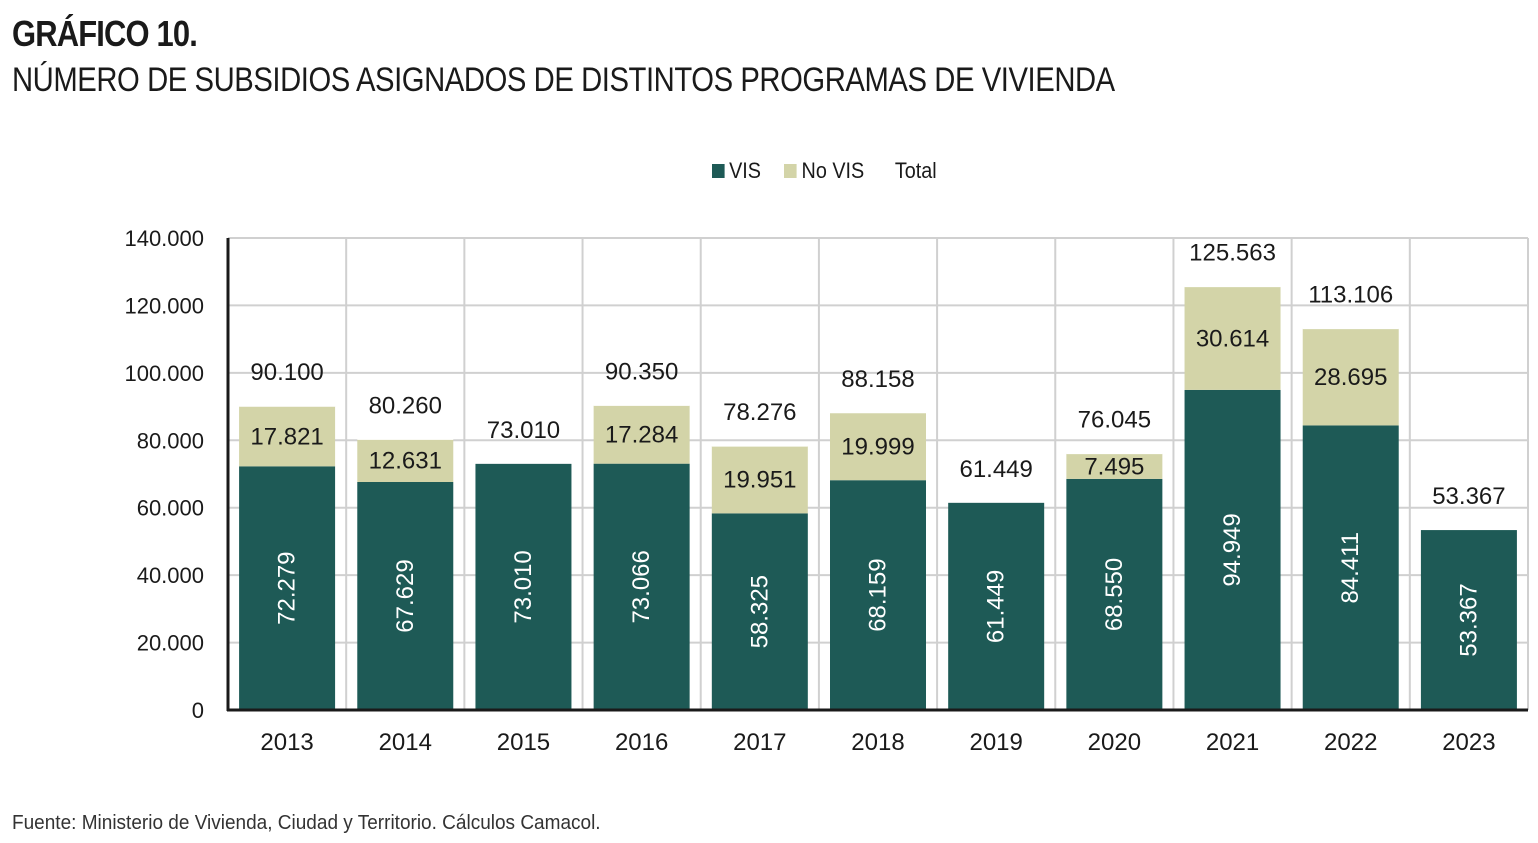 This screenshot has width=1538, height=843. I want to click on x-tick-label: 2021, so click(1232, 742).